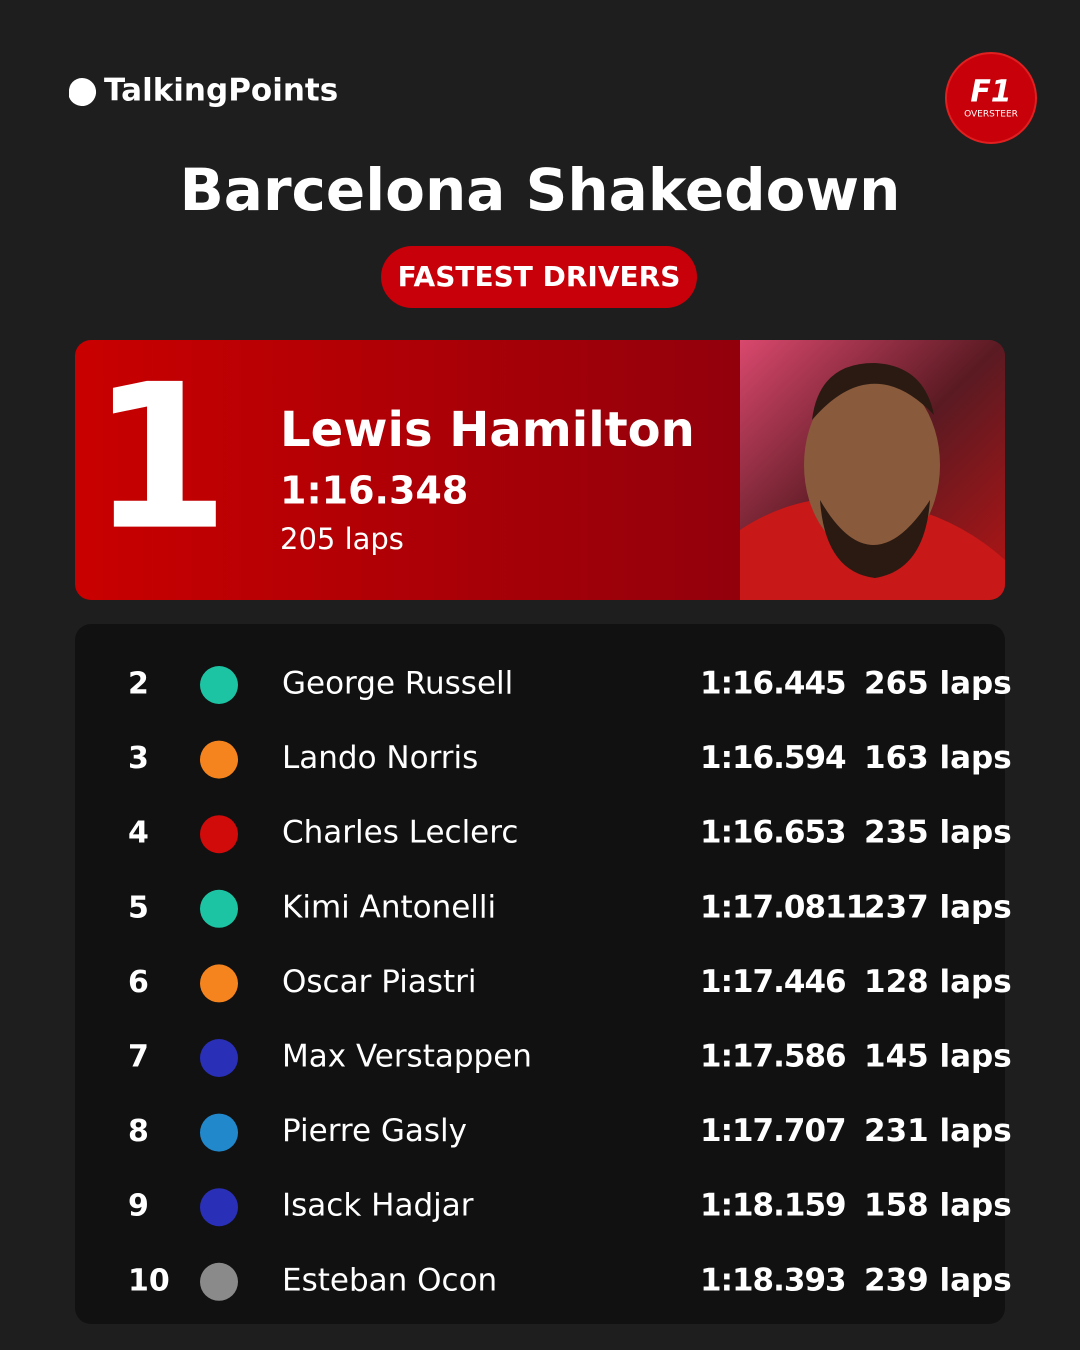 Image resolution: width=1080 pixels, height=1350 pixels. What do you see at coordinates (938, 833) in the screenshot?
I see `lap-count: 235 laps` at bounding box center [938, 833].